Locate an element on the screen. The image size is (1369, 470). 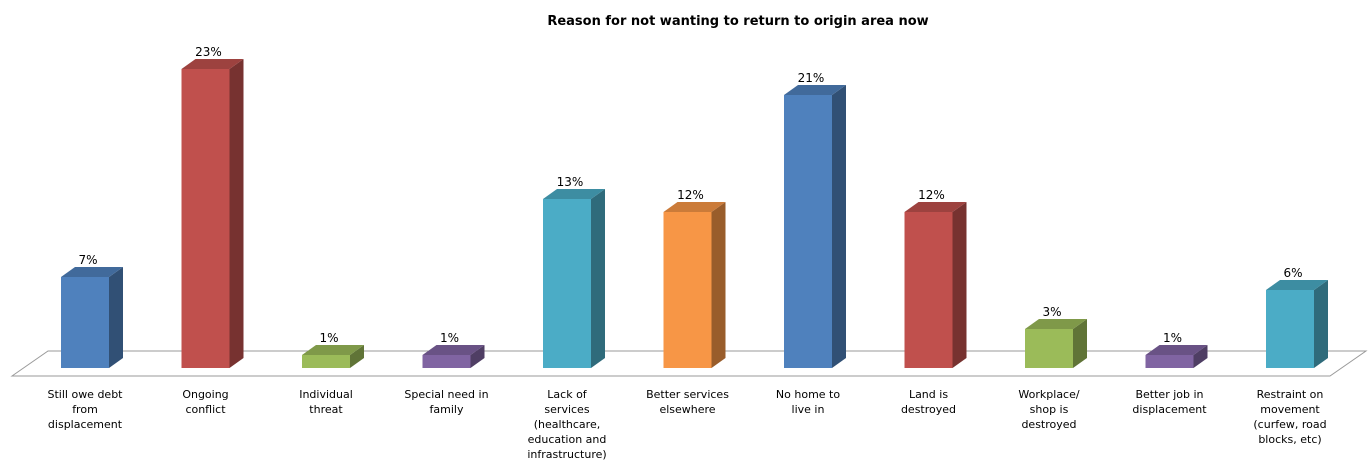
category-label-line: Ongoing is located at coordinates (205, 394).